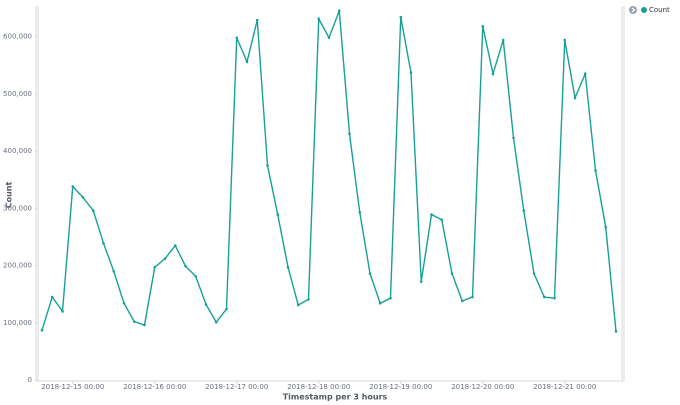  Describe the element at coordinates (482, 387) in the screenshot. I see `x-tick-label: 2018-12-20 00:00` at that location.